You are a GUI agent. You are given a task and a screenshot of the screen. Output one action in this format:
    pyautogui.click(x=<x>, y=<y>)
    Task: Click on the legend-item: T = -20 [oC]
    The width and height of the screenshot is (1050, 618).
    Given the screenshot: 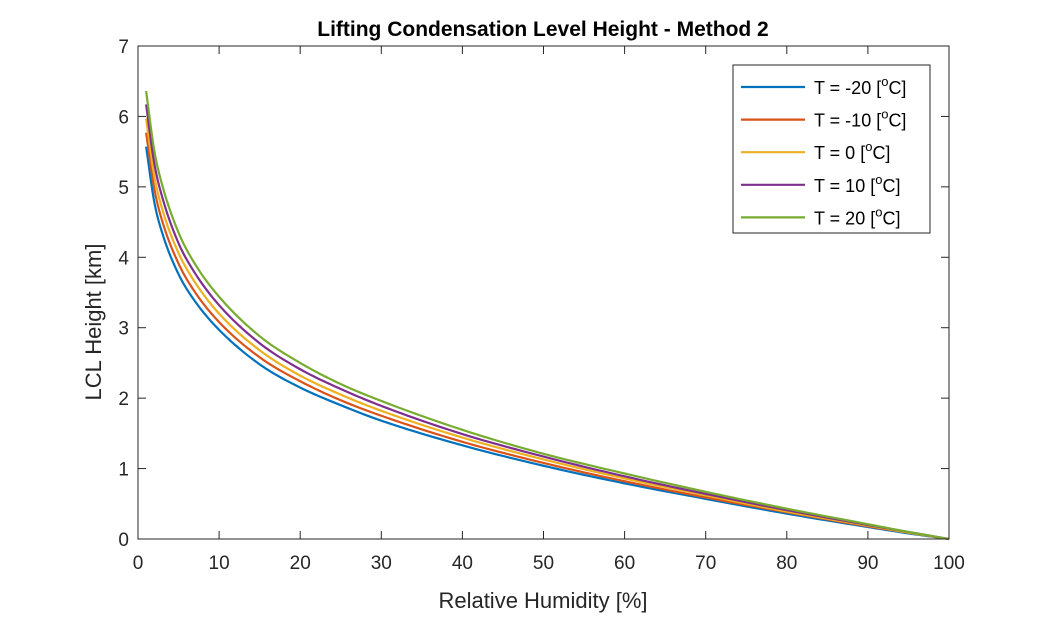 What is the action you would take?
    pyautogui.click(x=823, y=86)
    